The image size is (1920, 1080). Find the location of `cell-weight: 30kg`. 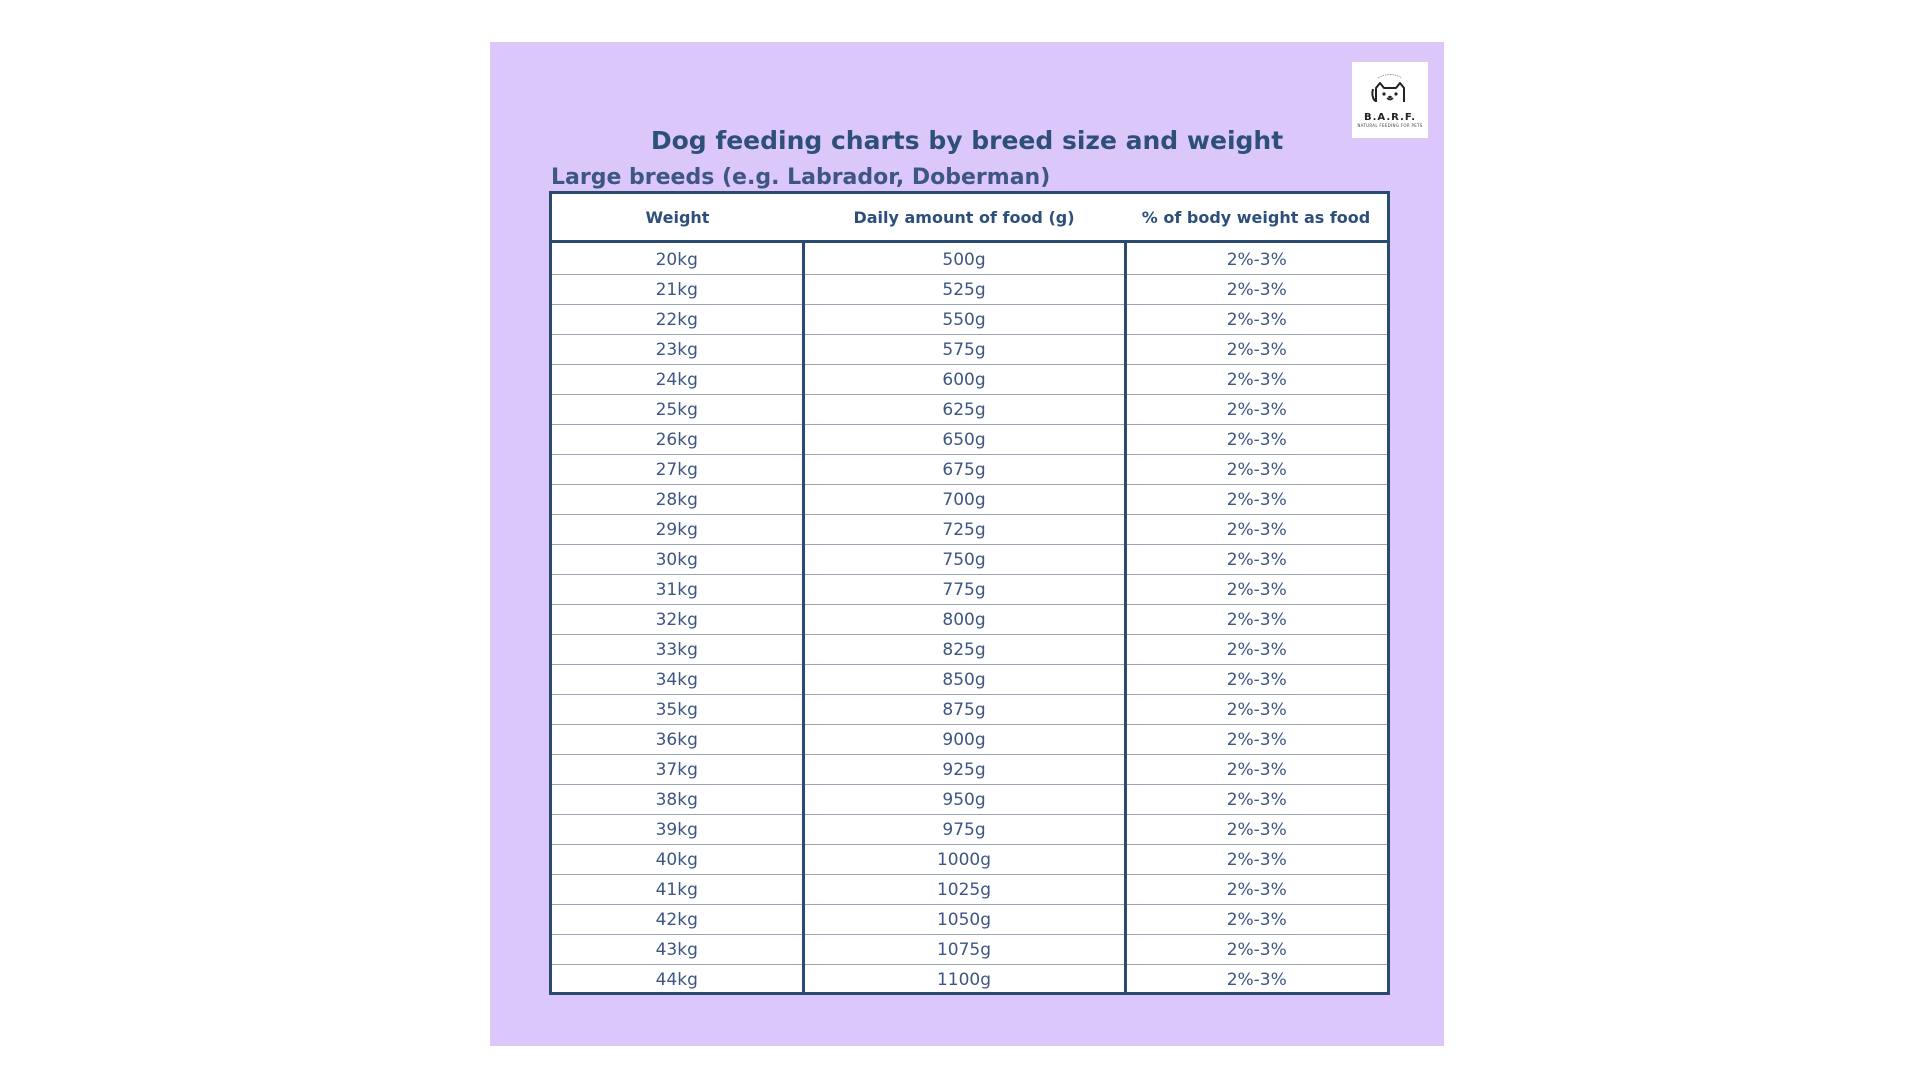

cell-weight: 30kg is located at coordinates (678, 559).